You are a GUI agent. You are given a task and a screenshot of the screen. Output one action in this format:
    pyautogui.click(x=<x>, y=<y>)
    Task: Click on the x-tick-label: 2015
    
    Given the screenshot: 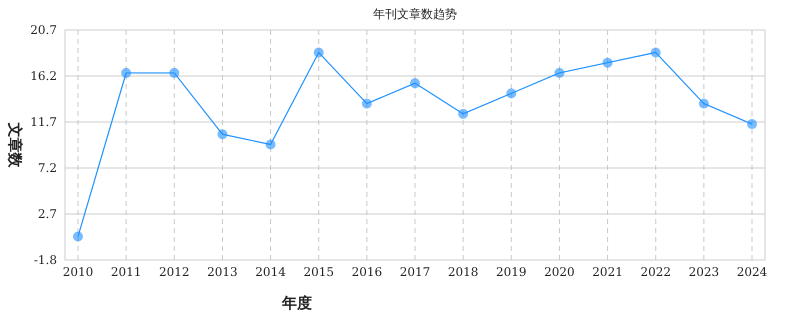 What is the action you would take?
    pyautogui.click(x=318, y=272)
    